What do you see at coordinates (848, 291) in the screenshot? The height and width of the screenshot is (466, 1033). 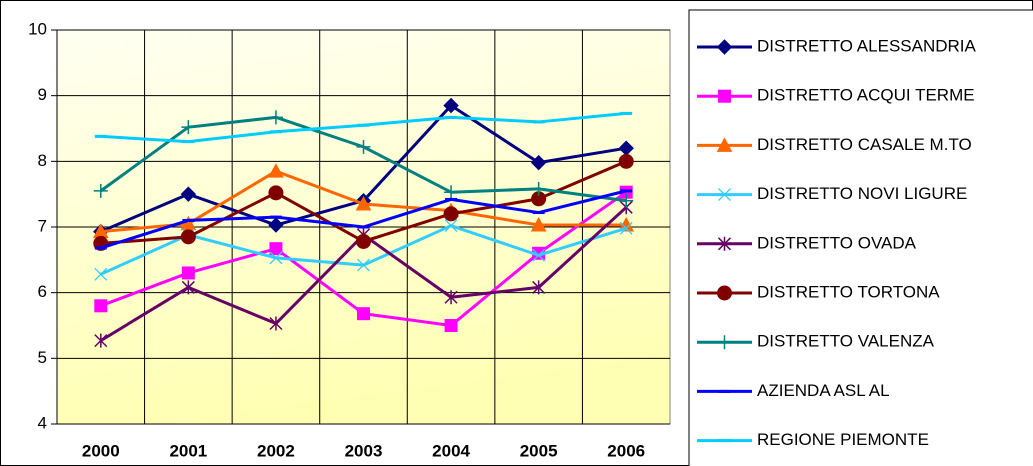 I see `legend-label: DISTRETTO TORTONA` at bounding box center [848, 291].